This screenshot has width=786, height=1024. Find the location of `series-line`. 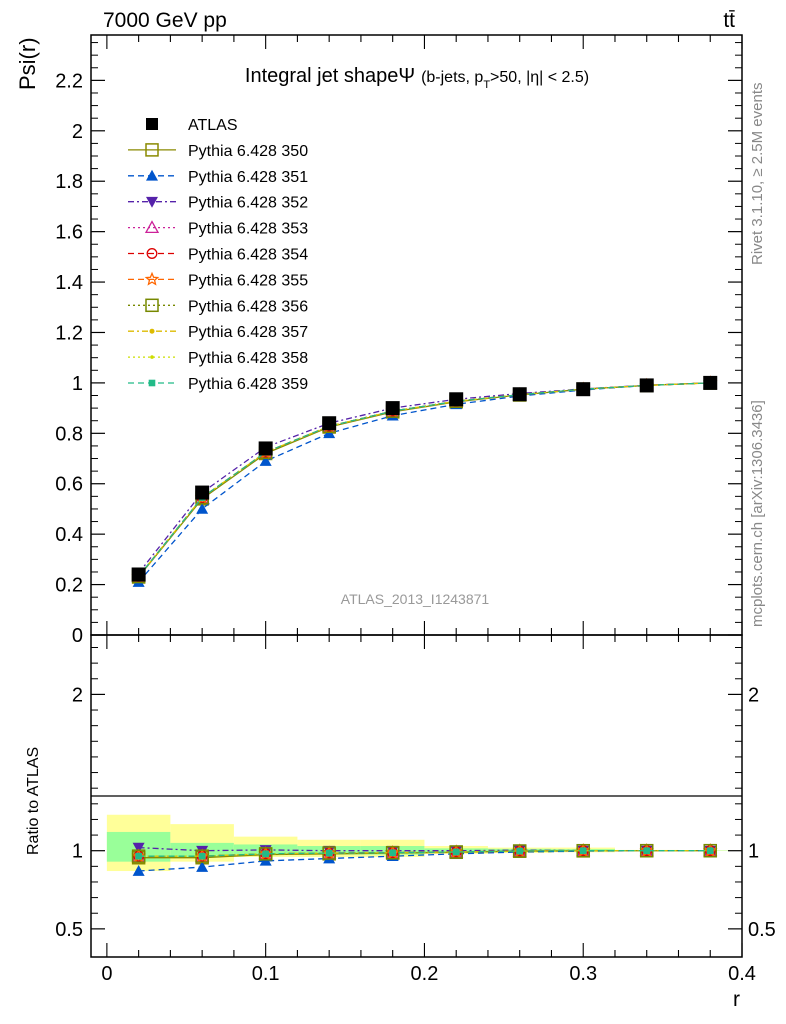

series-line is located at coordinates (424, 479).